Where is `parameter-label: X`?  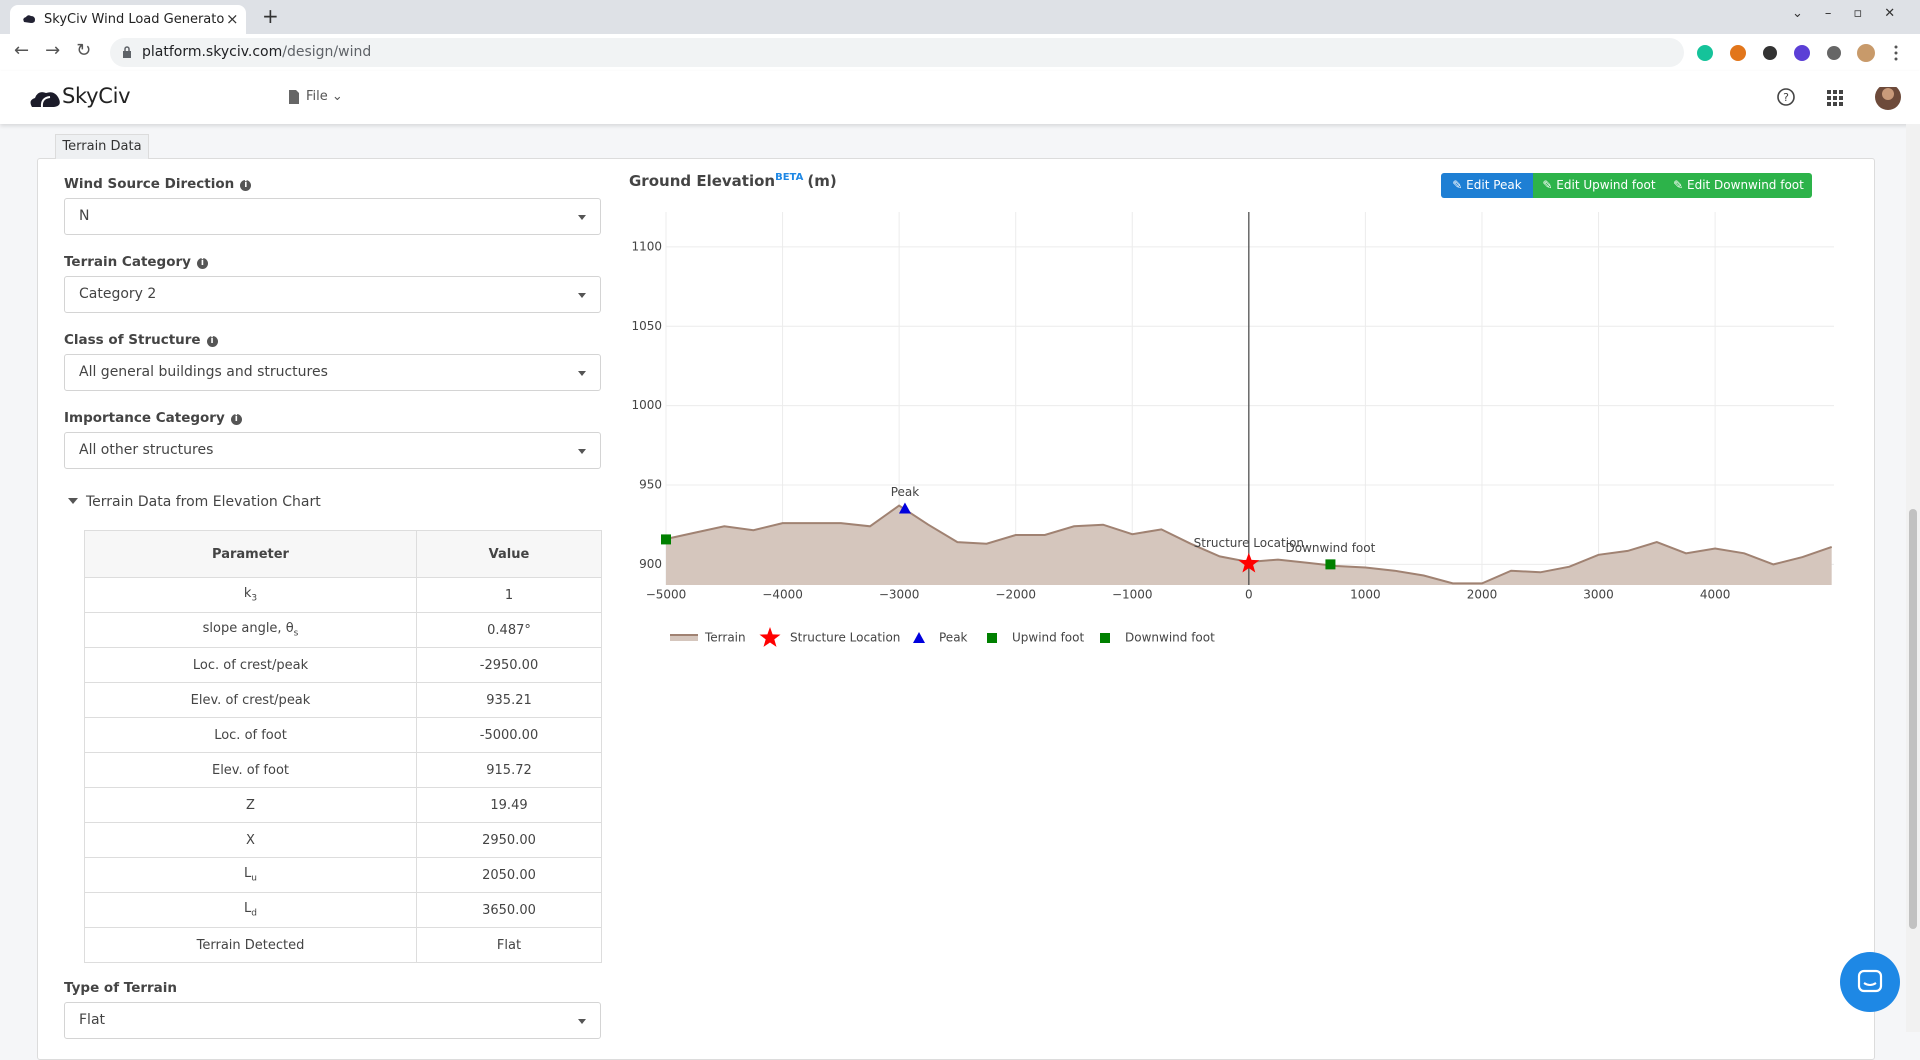
parameter-label: X is located at coordinates (250, 840).